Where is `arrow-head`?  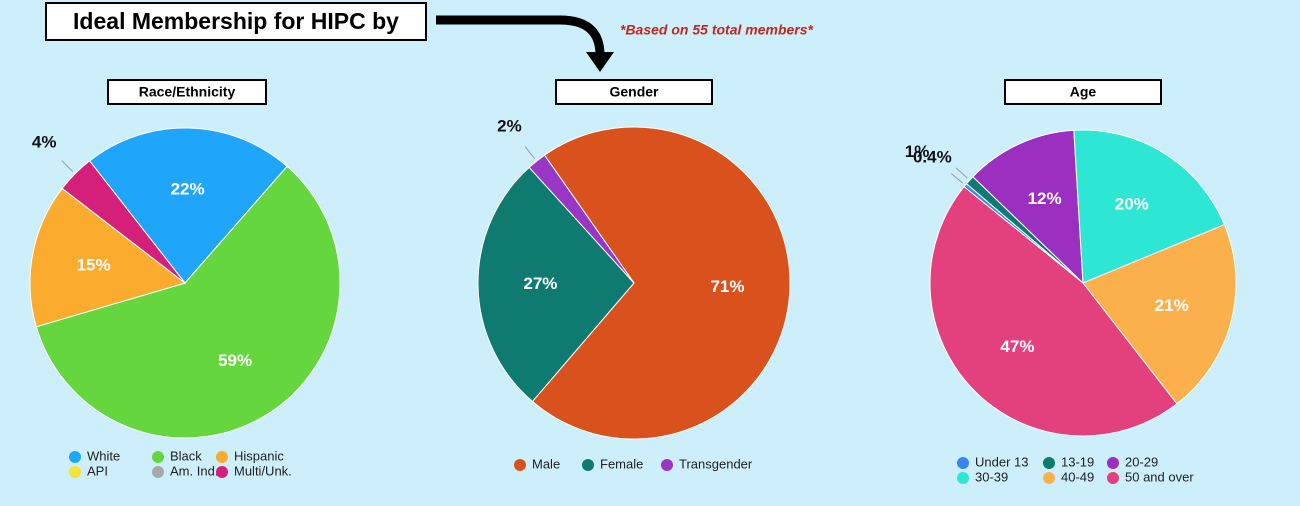
arrow-head is located at coordinates (600, 62).